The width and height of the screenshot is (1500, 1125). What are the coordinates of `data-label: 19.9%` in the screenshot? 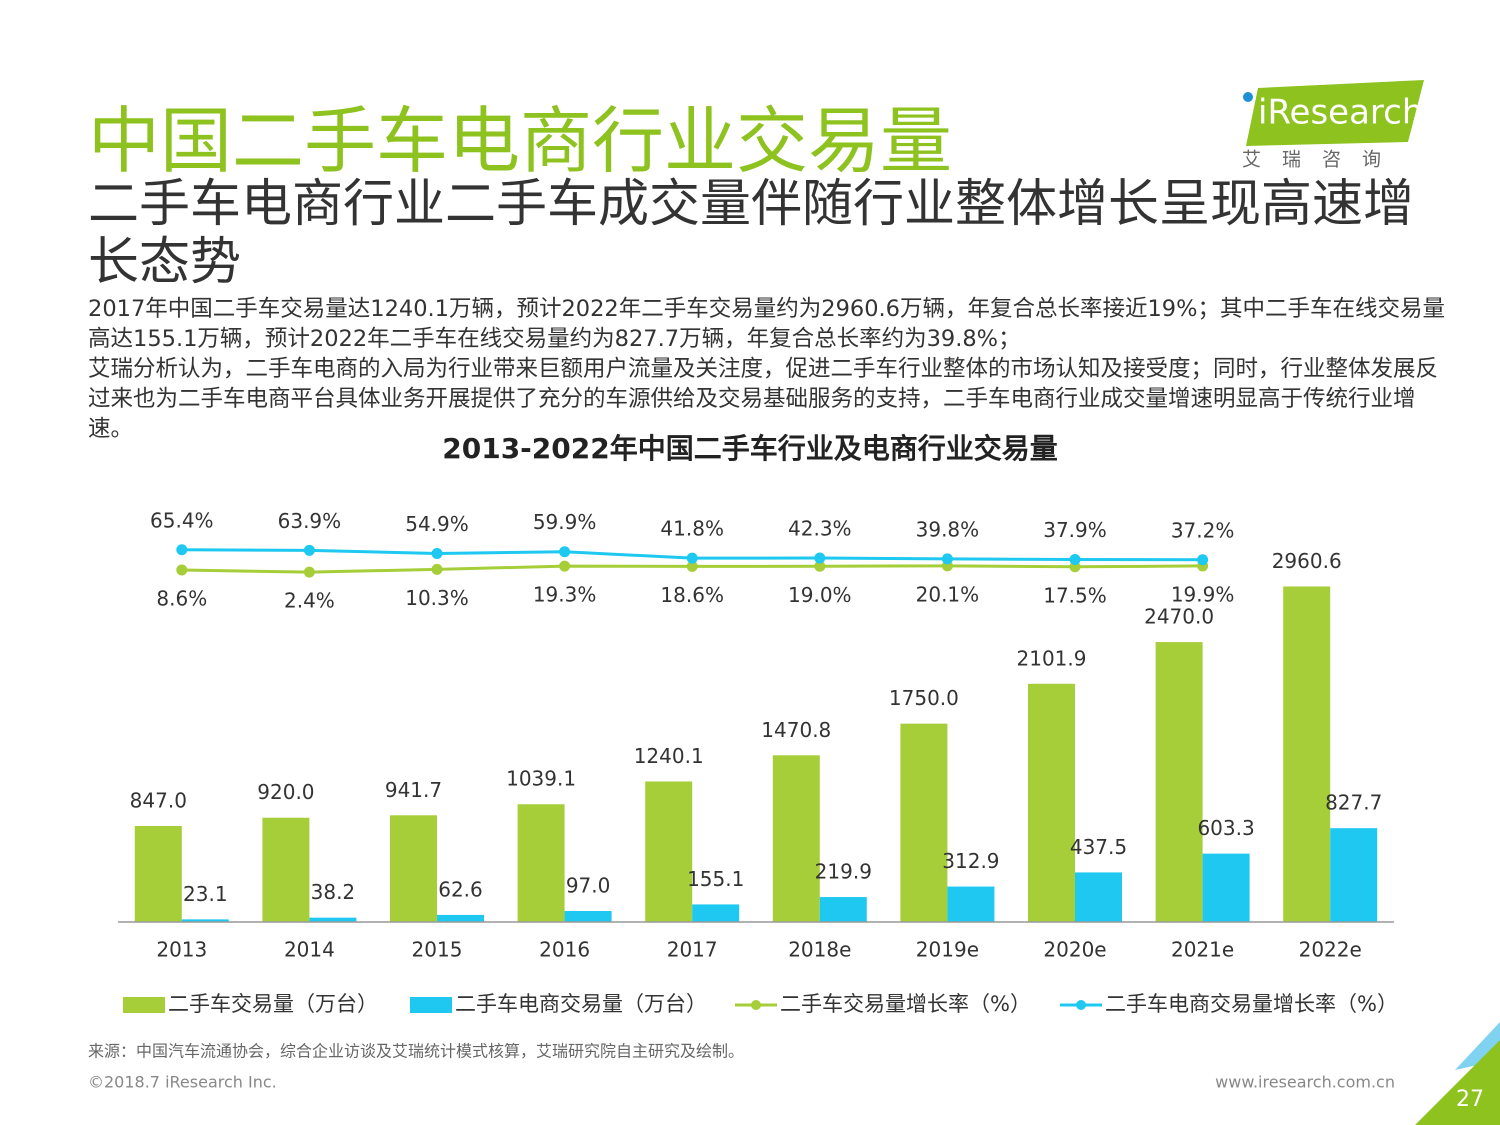 It's located at (1203, 594).